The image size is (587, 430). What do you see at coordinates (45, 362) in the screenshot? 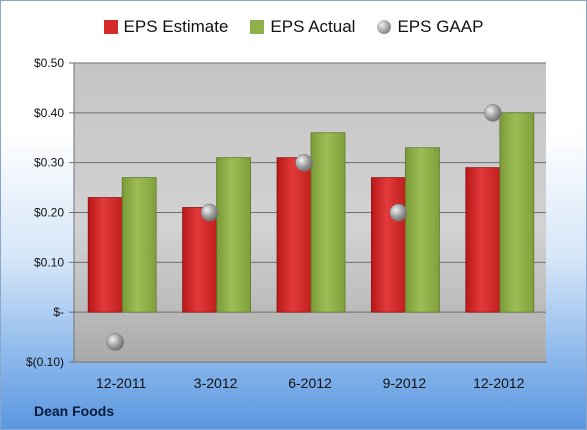
I see `y-tick-label: $(0.10)` at bounding box center [45, 362].